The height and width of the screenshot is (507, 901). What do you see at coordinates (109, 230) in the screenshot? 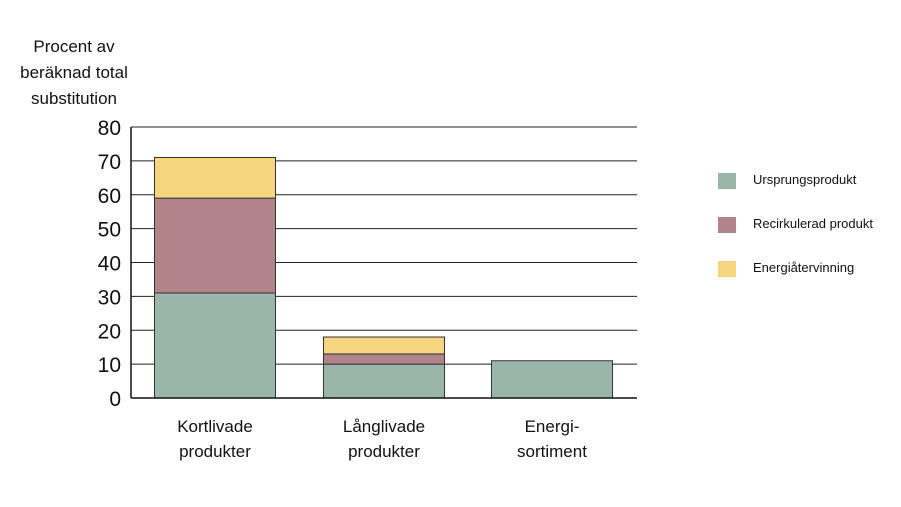
I see `y-tick-label: 50` at bounding box center [109, 230].